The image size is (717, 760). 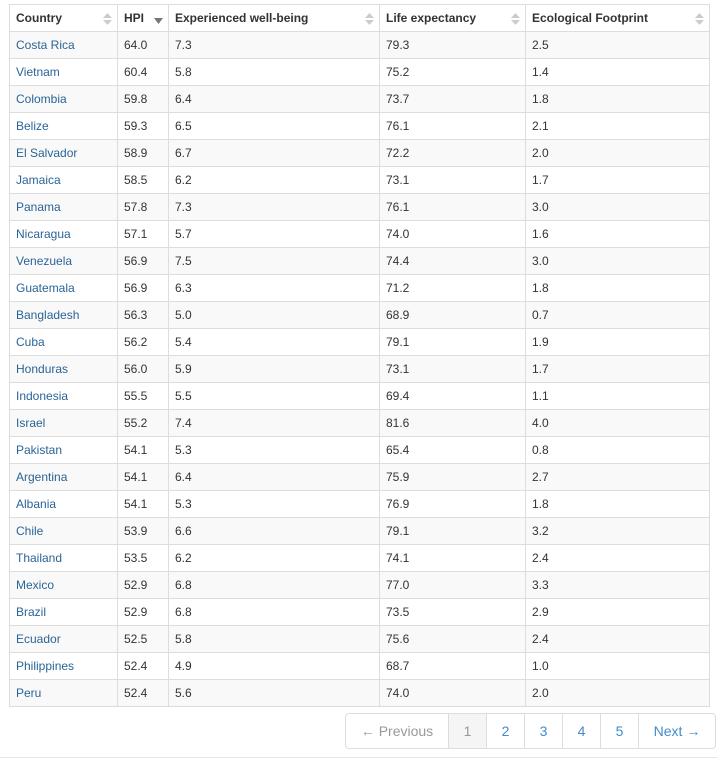 I want to click on table-row: Israel 55.2 7.4 81.6 4.0, so click(x=359, y=423).